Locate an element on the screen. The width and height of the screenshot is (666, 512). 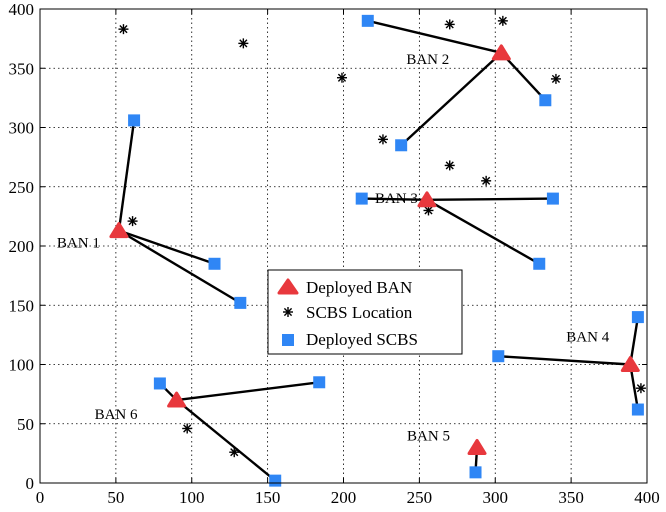
y-tick-label: 200 is located at coordinates (22, 246).